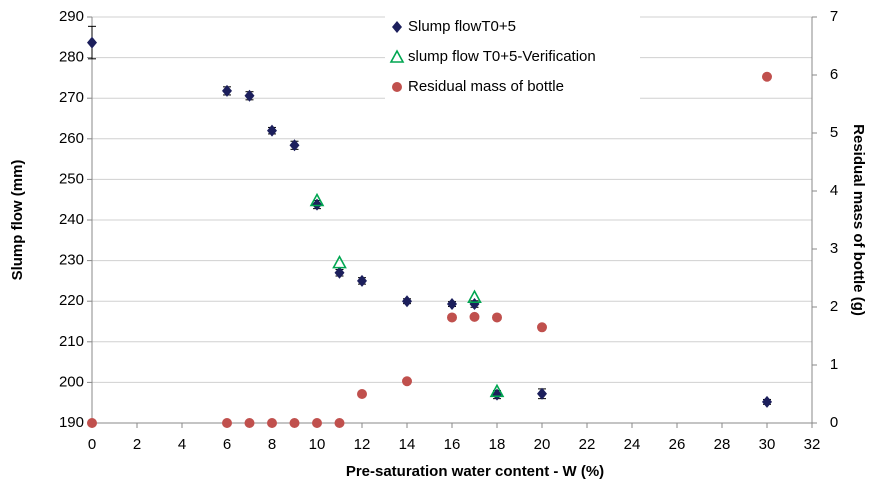  I want to click on x-tick-label: 4, so click(182, 444).